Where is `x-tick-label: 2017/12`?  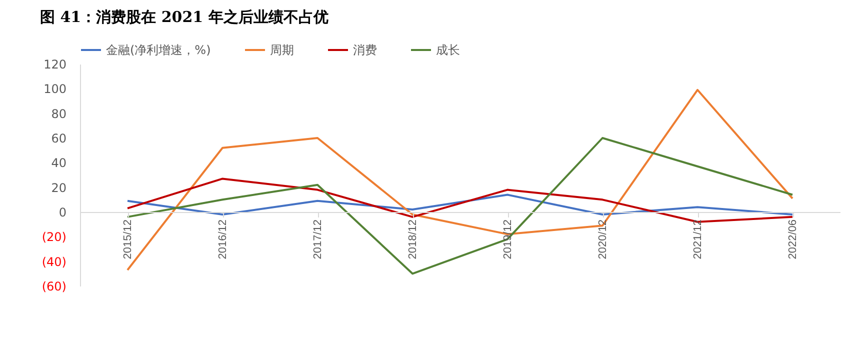 x-tick-label: 2017/12 is located at coordinates (318, 240).